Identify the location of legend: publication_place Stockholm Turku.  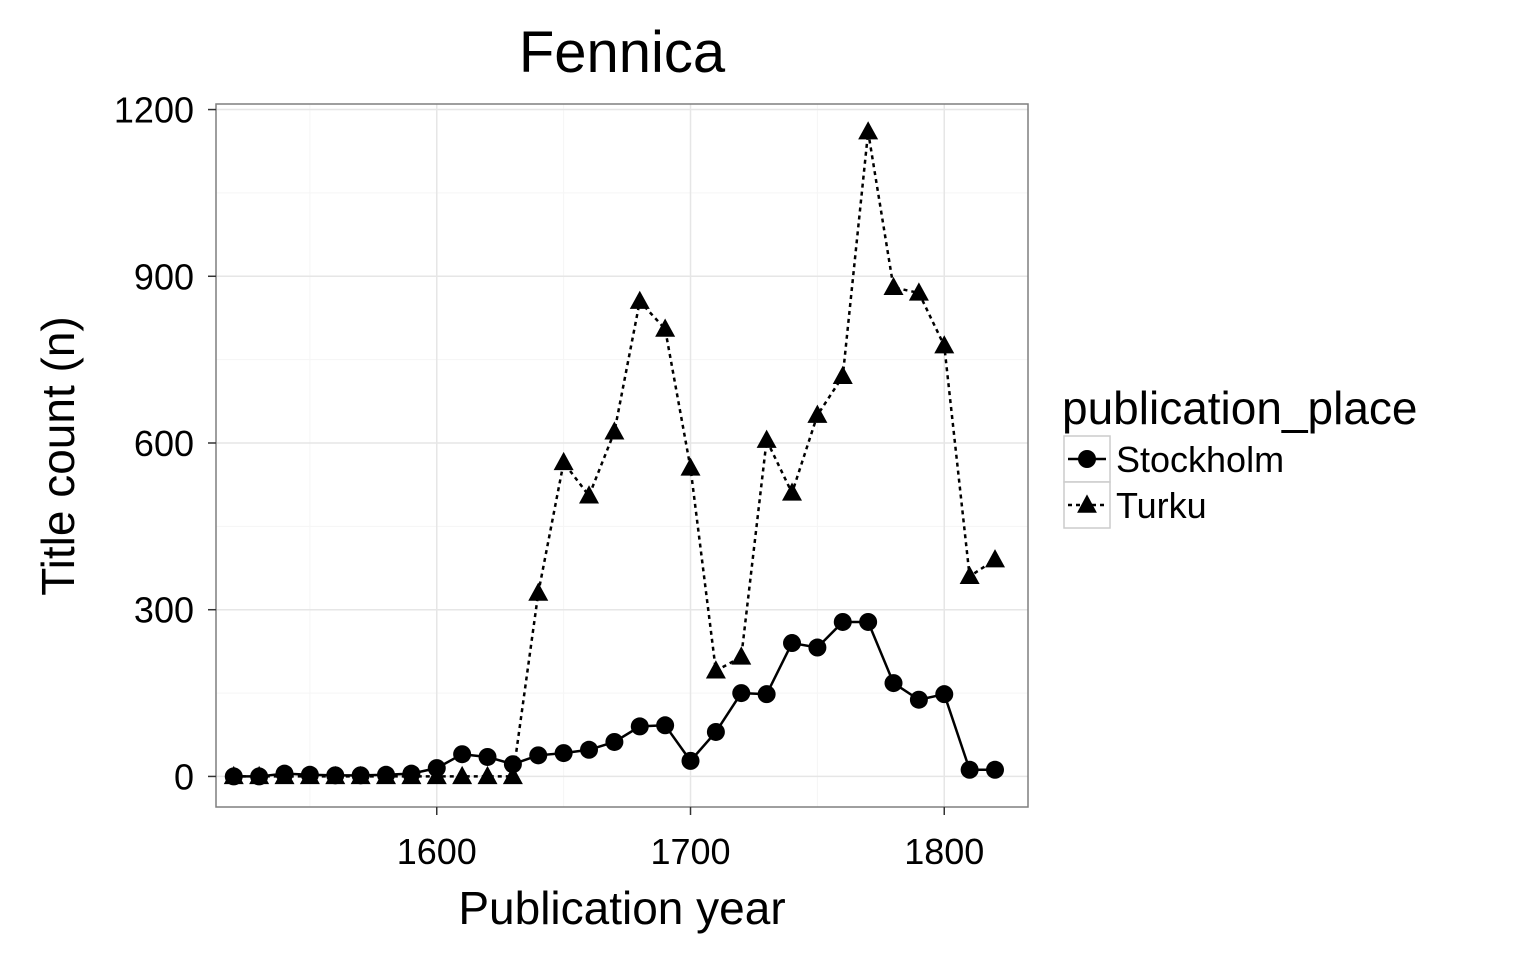
(1240, 455).